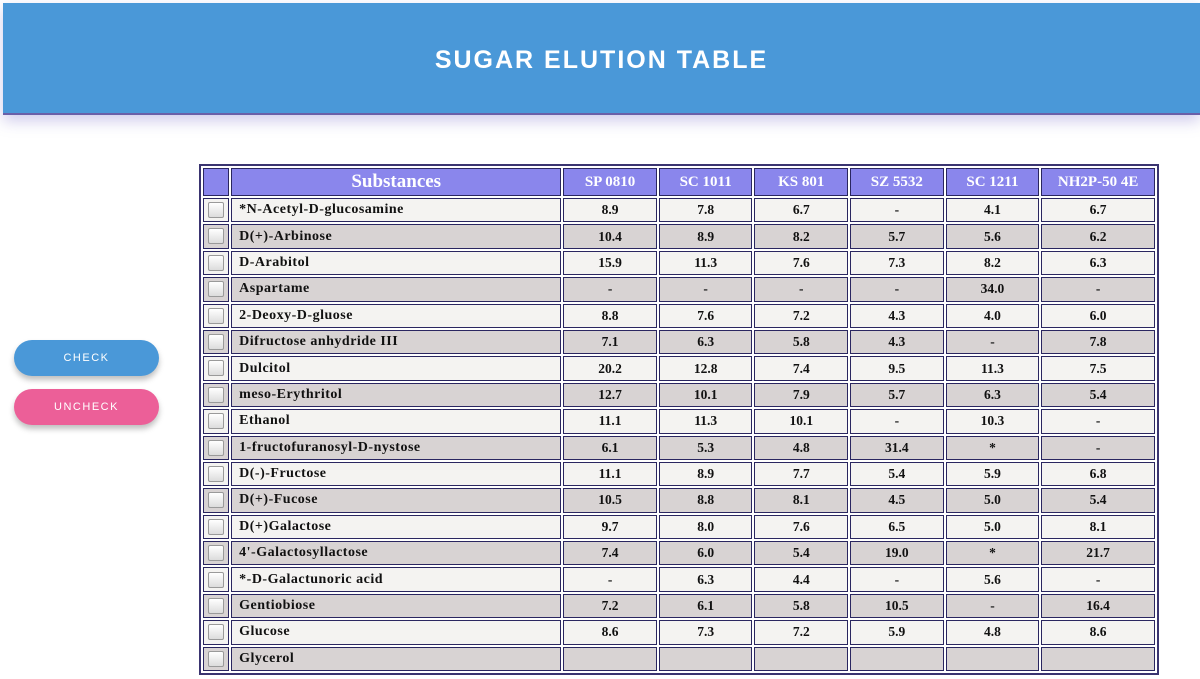  I want to click on elution-value: 34.0, so click(992, 289).